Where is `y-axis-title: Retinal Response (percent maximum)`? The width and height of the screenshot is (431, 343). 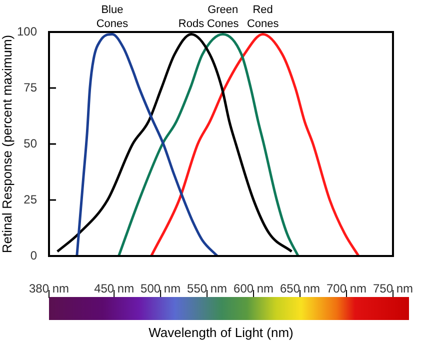 y-axis-title: Retinal Response (percent maximum) is located at coordinates (7, 144).